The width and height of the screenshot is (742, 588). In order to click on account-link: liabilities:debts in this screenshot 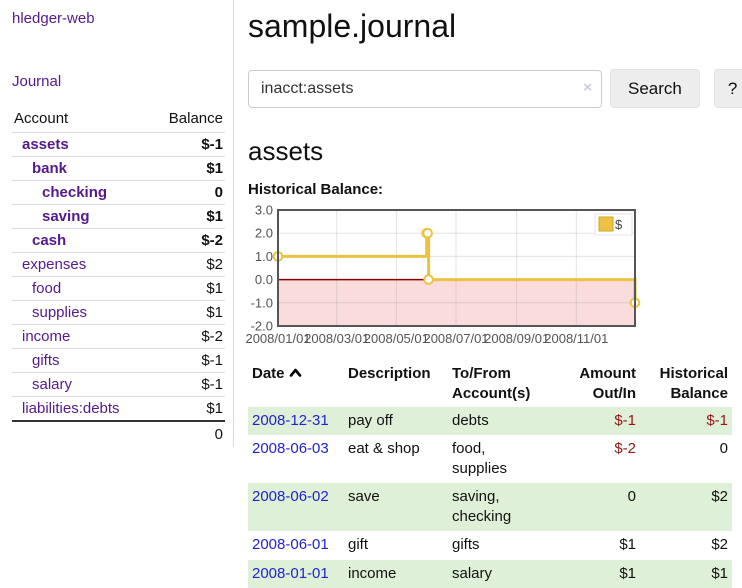, I will do `click(81, 409)`.